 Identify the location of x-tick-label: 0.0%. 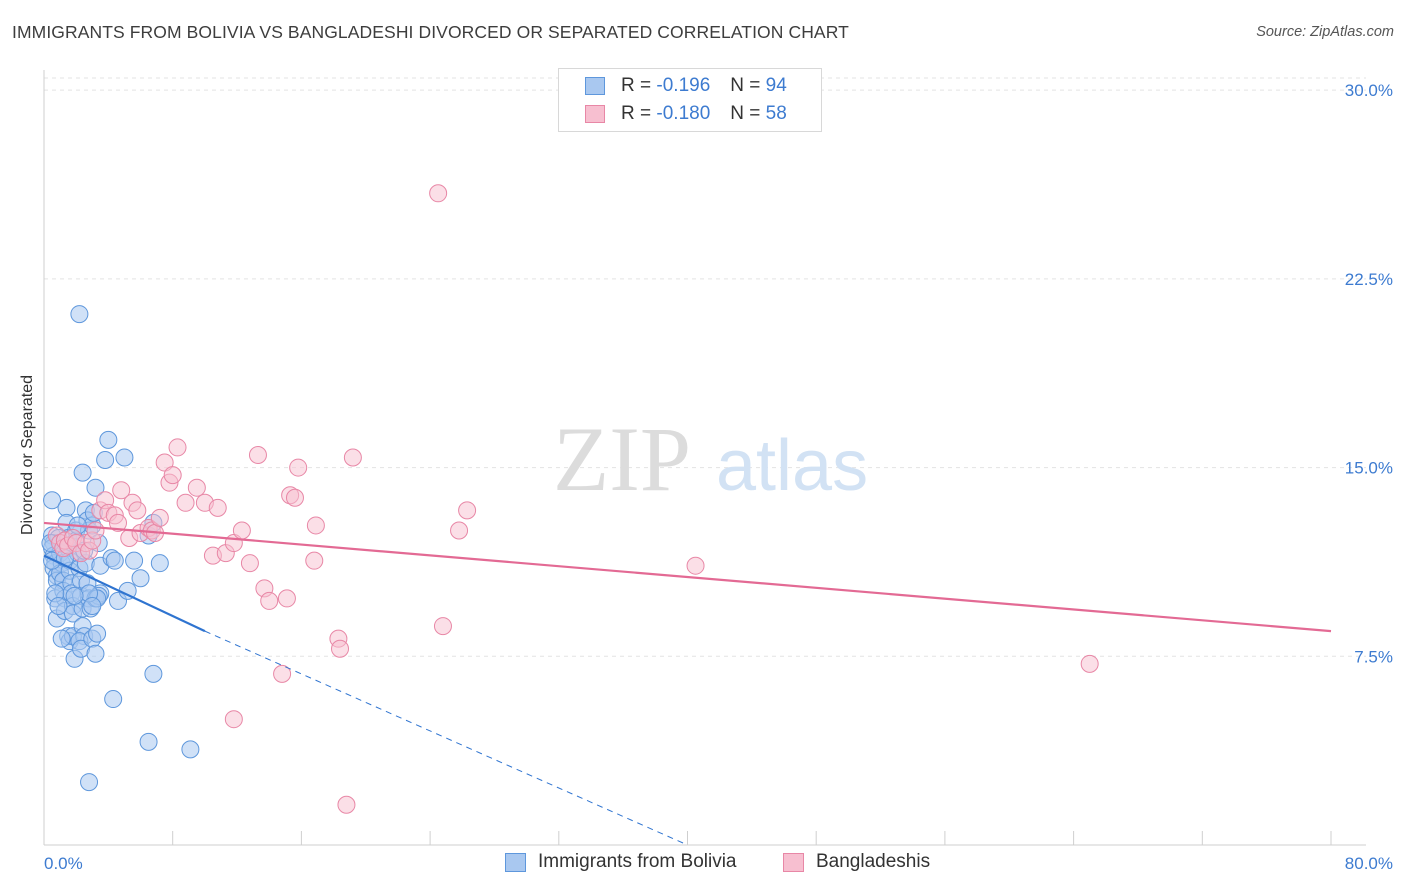
(63, 863).